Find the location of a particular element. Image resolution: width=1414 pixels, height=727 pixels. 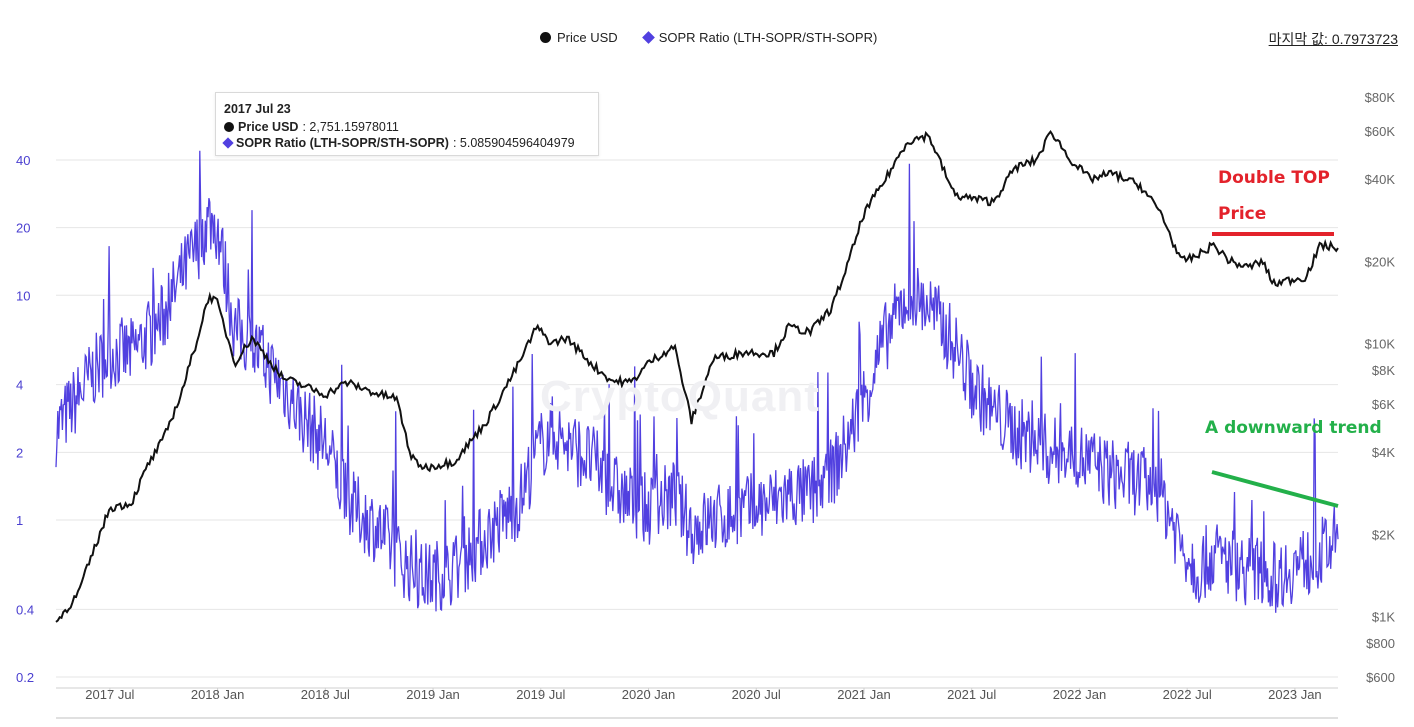

right-tick-label: $6K is located at coordinates (1383, 404).